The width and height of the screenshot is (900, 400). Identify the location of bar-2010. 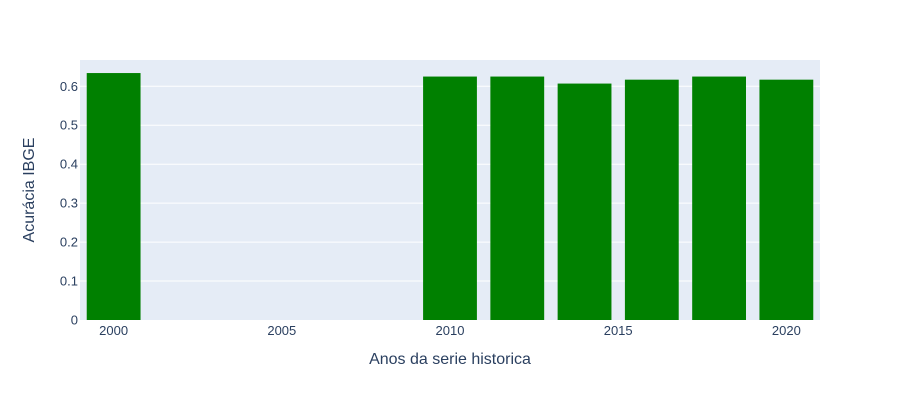
(450, 198).